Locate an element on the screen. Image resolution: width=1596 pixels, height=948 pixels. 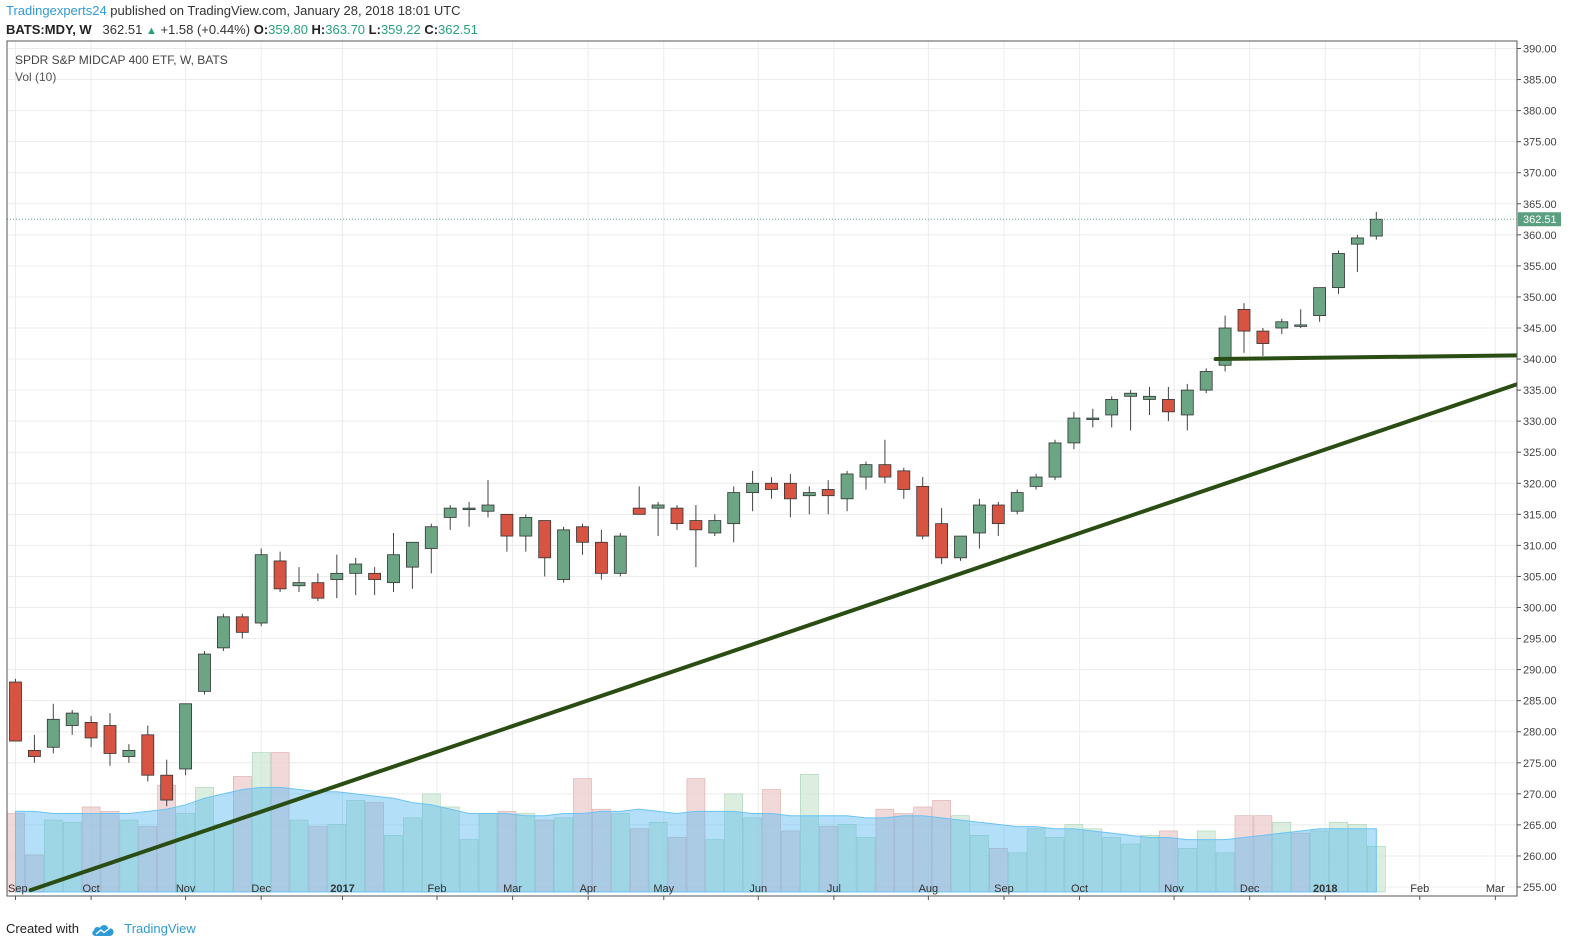
x-tick-label: Feb is located at coordinates (436, 889).